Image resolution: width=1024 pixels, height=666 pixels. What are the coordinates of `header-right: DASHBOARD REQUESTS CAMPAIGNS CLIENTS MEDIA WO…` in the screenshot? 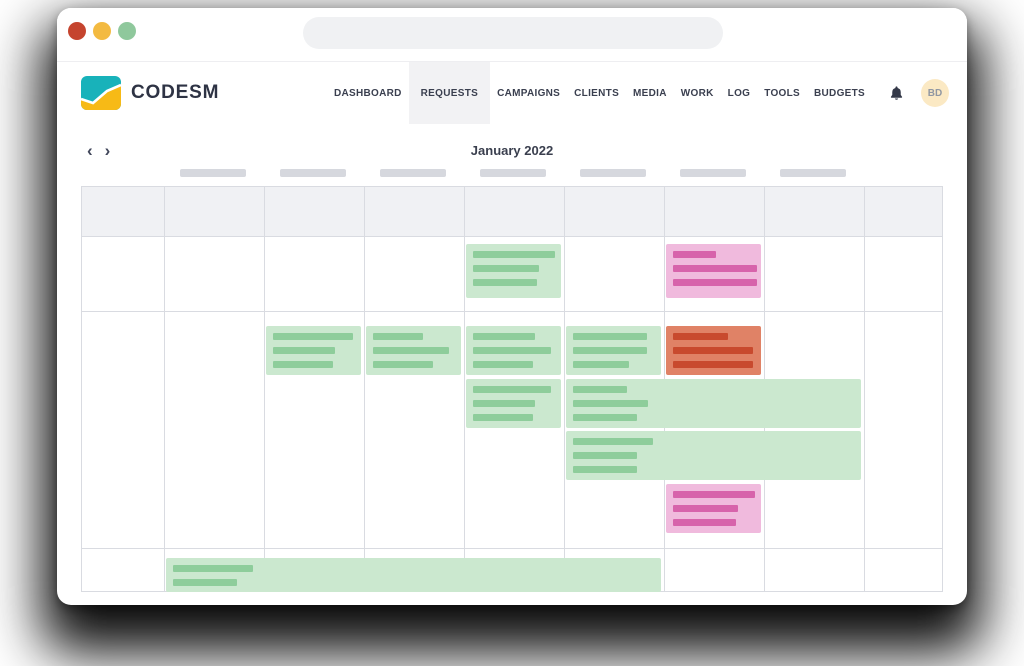 It's located at (647, 93).